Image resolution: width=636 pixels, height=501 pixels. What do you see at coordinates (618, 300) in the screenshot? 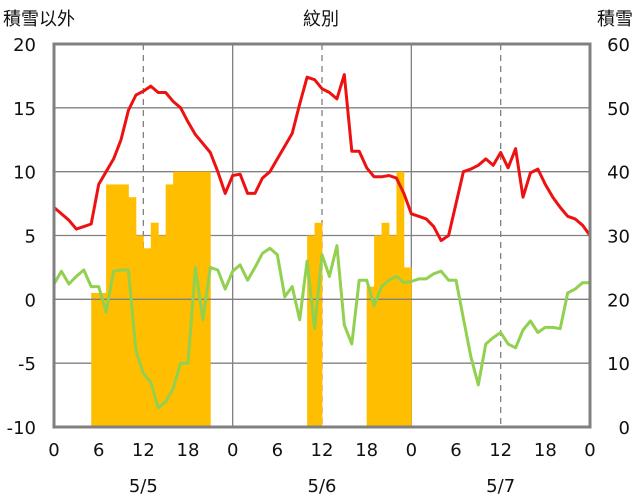
I see `right-tick-label: 20` at bounding box center [618, 300].